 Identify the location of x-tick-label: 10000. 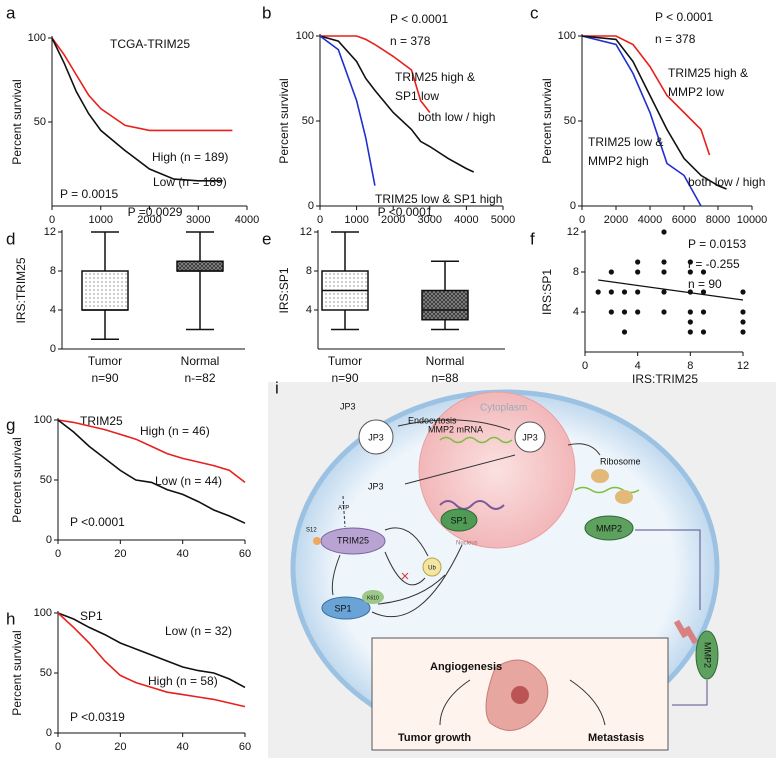
(752, 220).